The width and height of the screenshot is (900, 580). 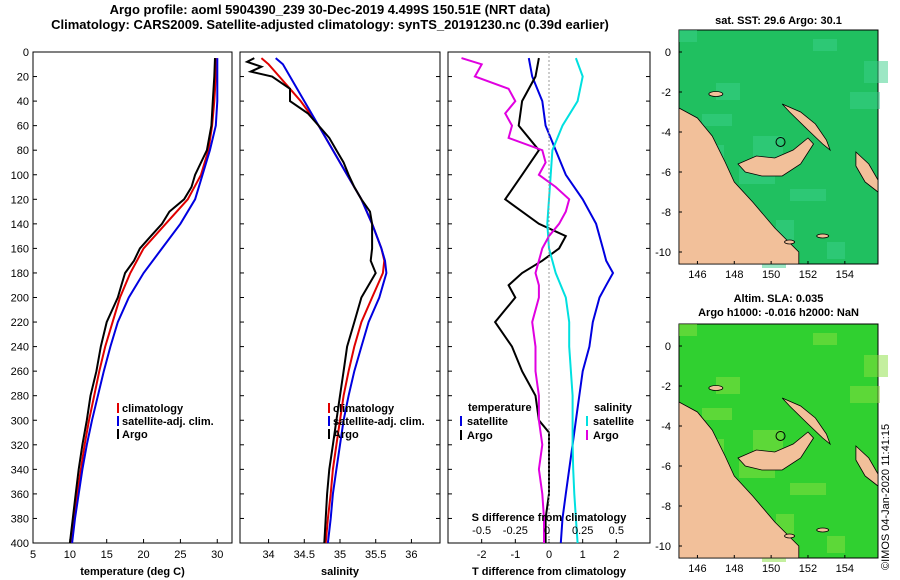 What do you see at coordinates (340, 555) in the screenshot?
I see `x-tick-label: 35` at bounding box center [340, 555].